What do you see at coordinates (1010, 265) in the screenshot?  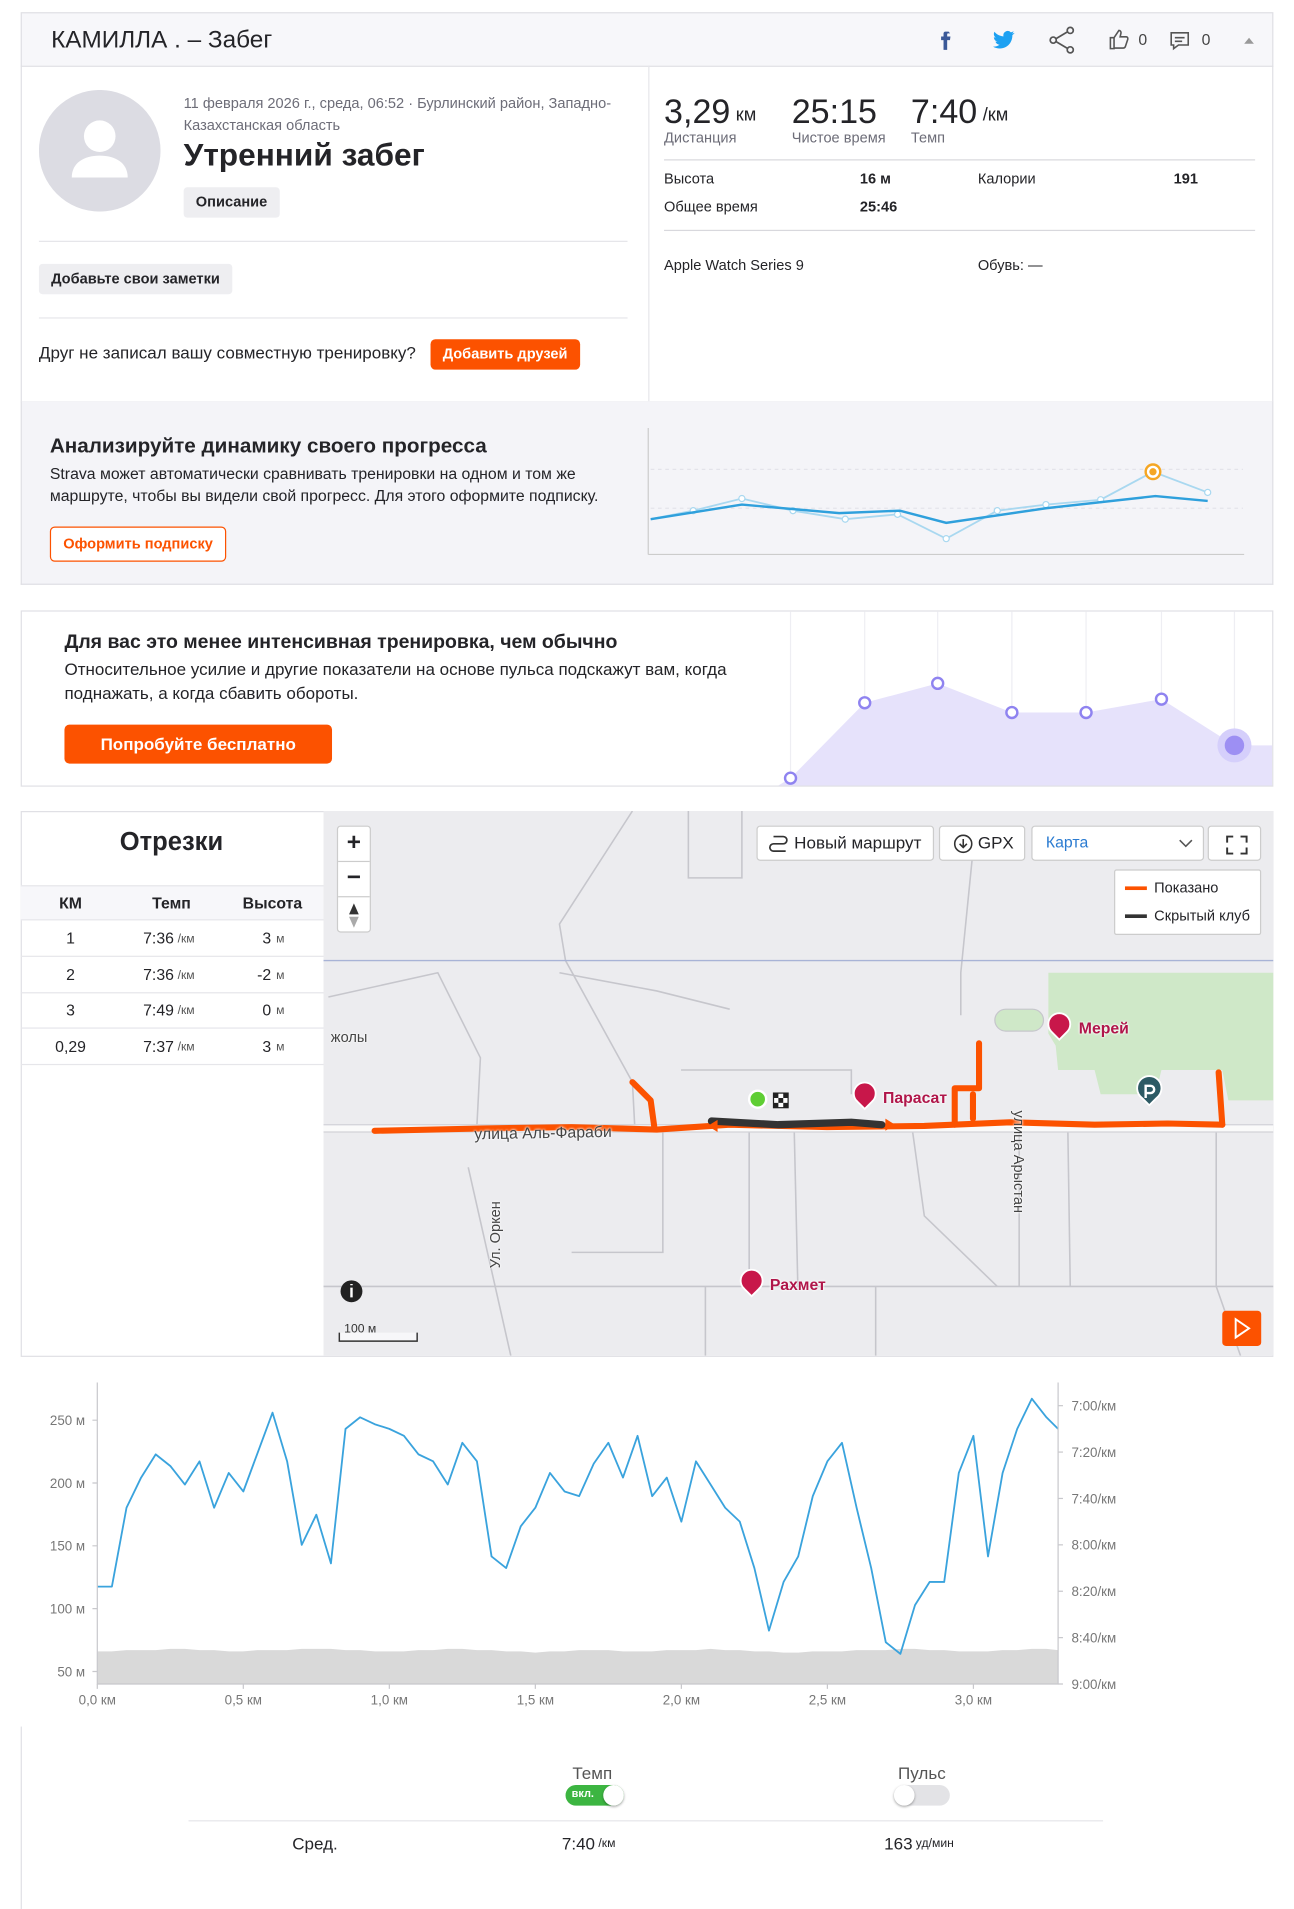 I see `shoes: Обувь: —` at bounding box center [1010, 265].